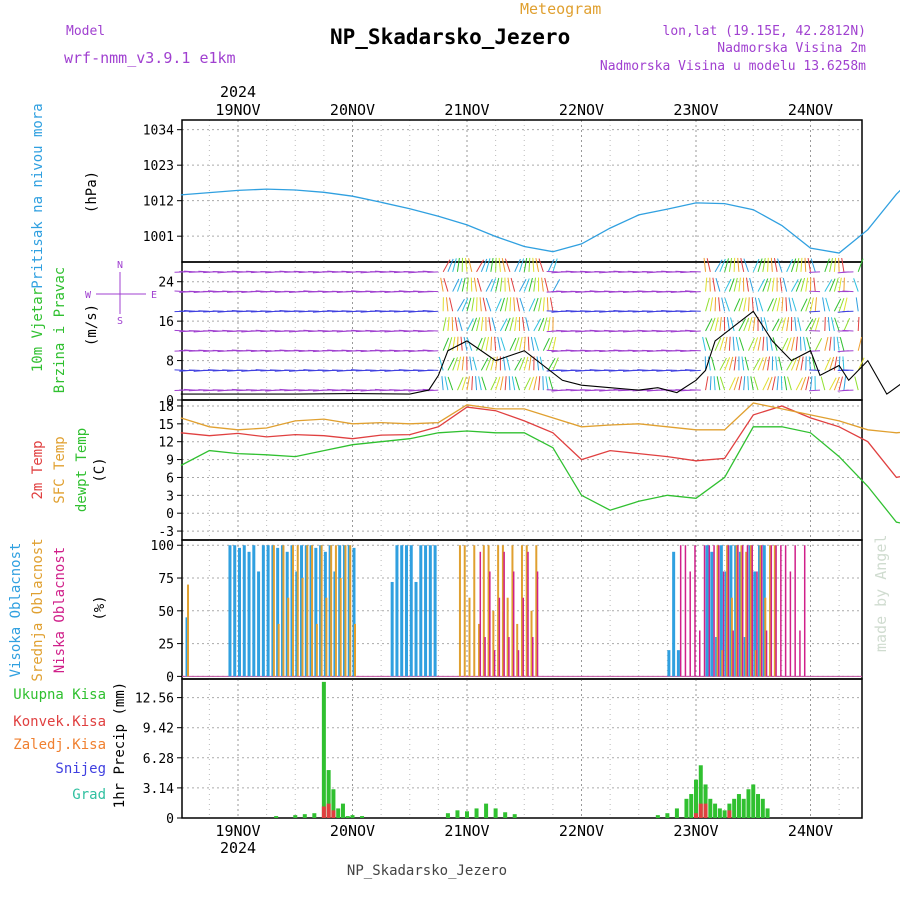 This screenshot has height=900, width=900. Describe the element at coordinates (60, 469) in the screenshot. I see `temp-ylabel-sfc: SFC Temp` at that location.